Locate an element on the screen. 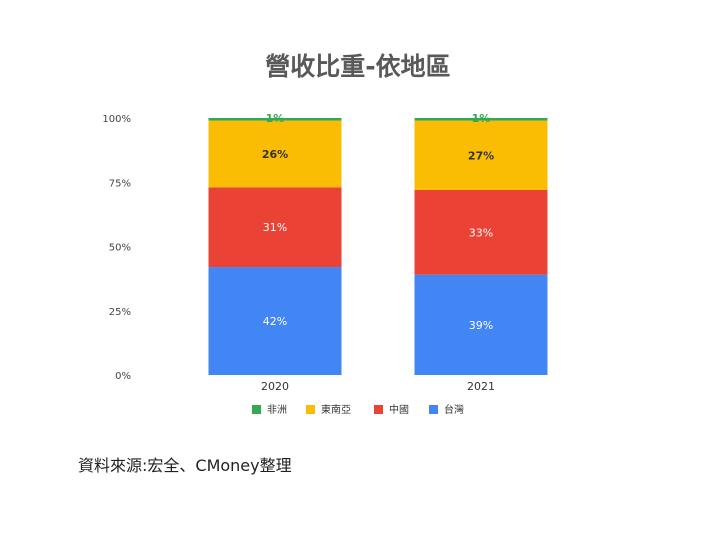  x-axis-ticks: 2020 2021 is located at coordinates (378, 386).